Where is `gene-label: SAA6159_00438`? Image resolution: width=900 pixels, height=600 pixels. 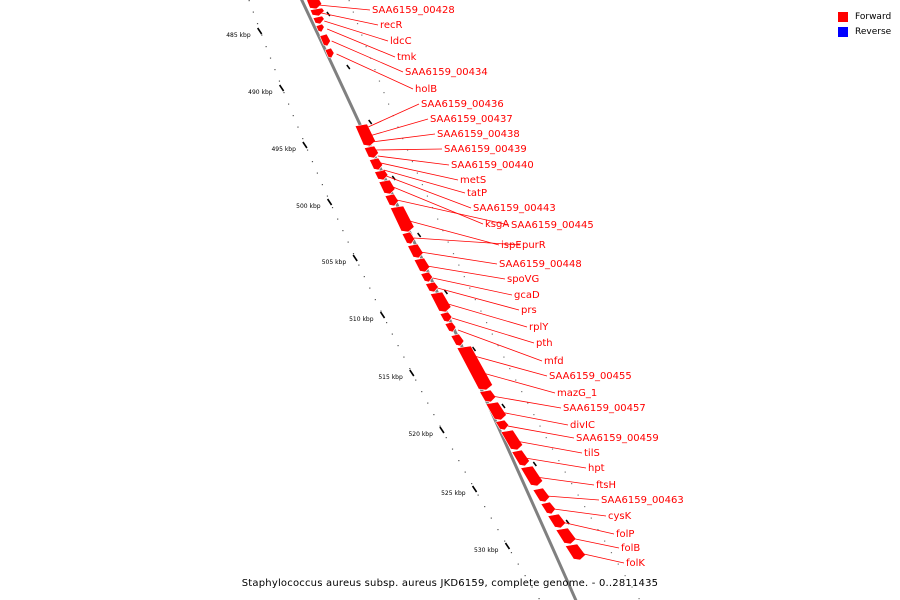 gene-label: SAA6159_00438 is located at coordinates (478, 134).